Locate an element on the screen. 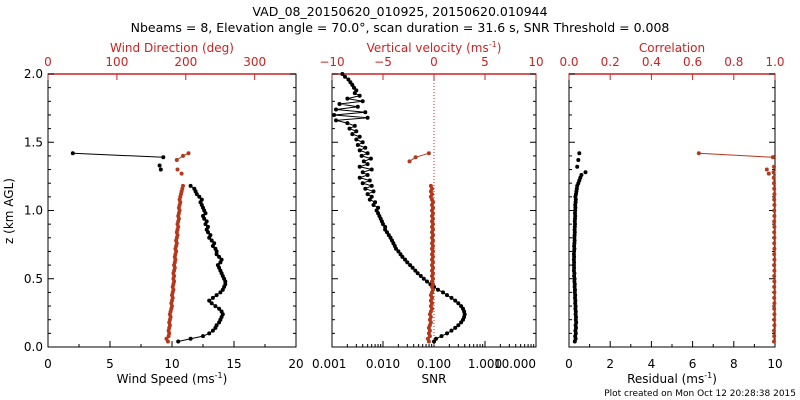 Image resolution: width=800 pixels, height=400 pixels. top-tick-label: −5 is located at coordinates (383, 62).